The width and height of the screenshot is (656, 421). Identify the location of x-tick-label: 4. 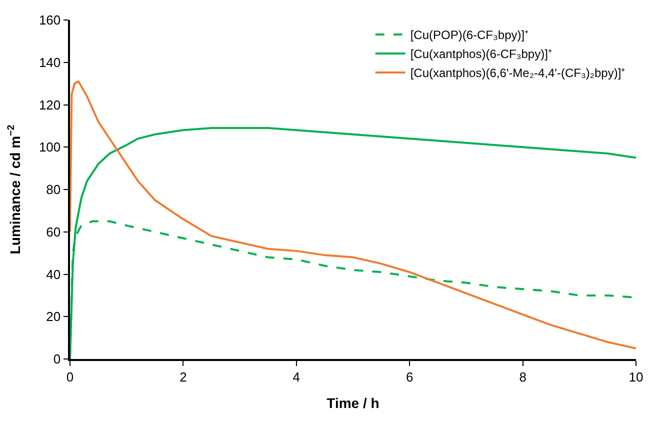
(296, 376).